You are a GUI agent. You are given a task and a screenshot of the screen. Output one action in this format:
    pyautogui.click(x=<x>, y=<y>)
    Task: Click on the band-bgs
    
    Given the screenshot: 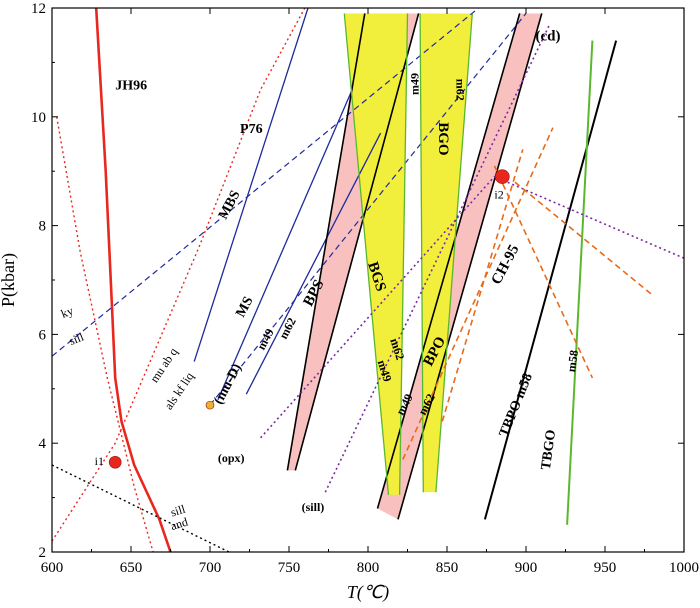 What is the action you would take?
    pyautogui.click(x=376, y=254)
    